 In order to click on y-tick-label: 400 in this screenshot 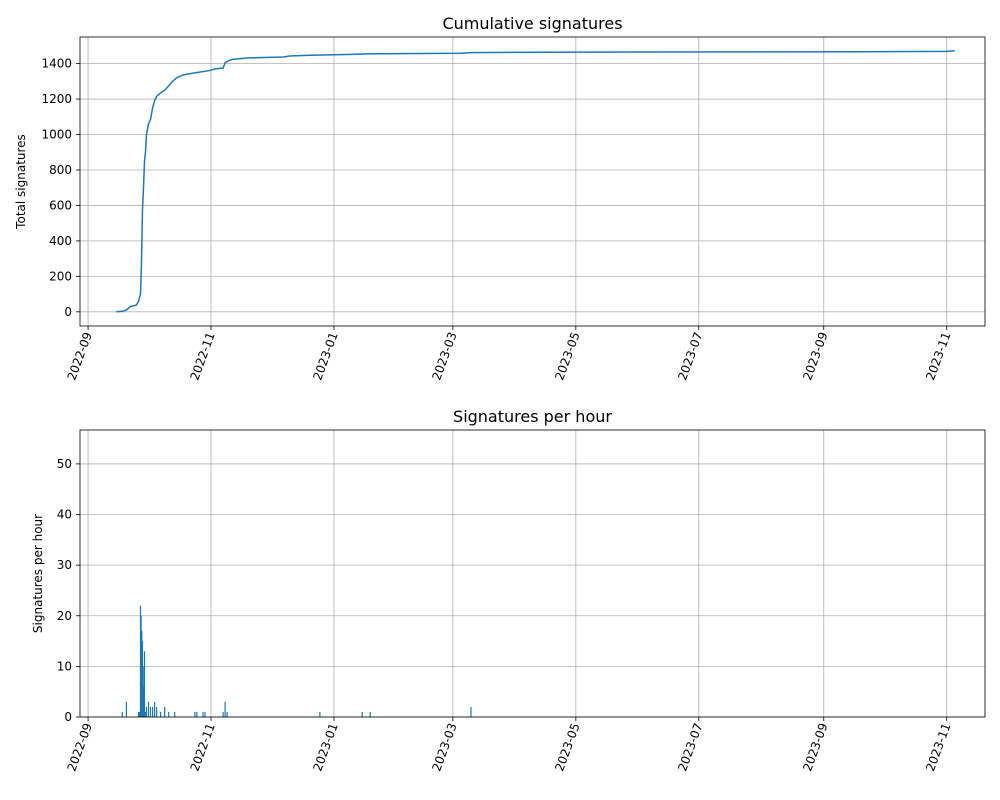, I will do `click(60, 241)`.